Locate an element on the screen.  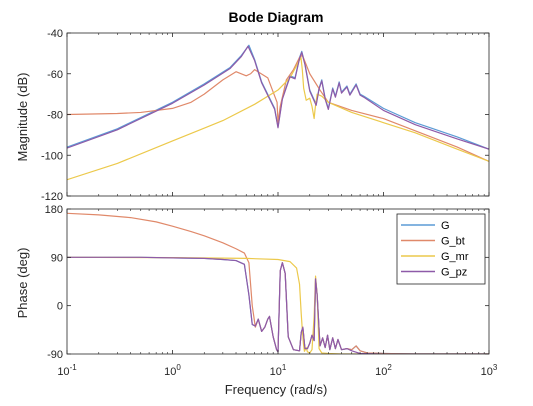
phase-y-tick-label: 180 is located at coordinates (54, 210).